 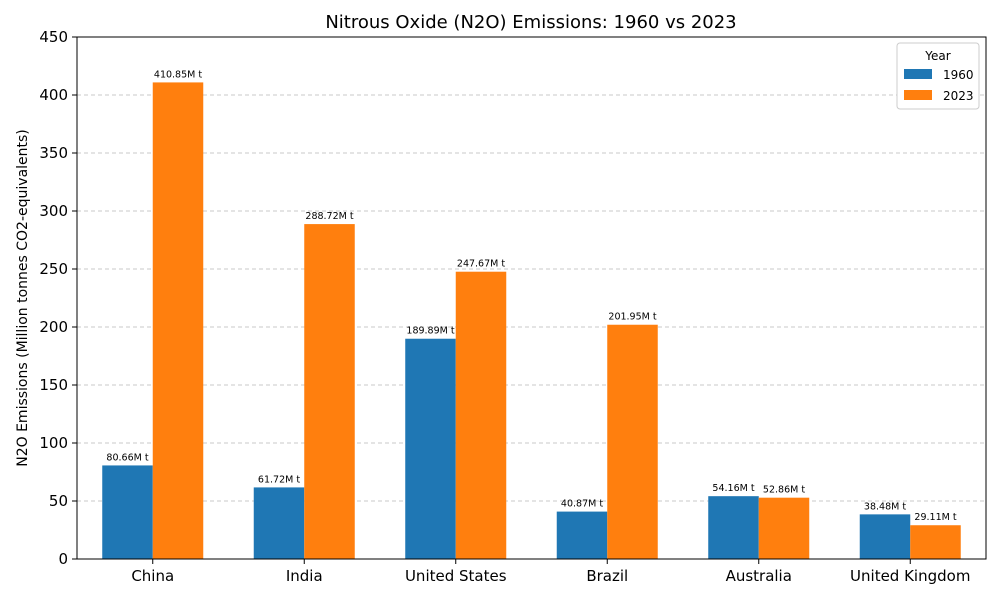 I want to click on x-tick-label: United States, so click(x=456, y=576).